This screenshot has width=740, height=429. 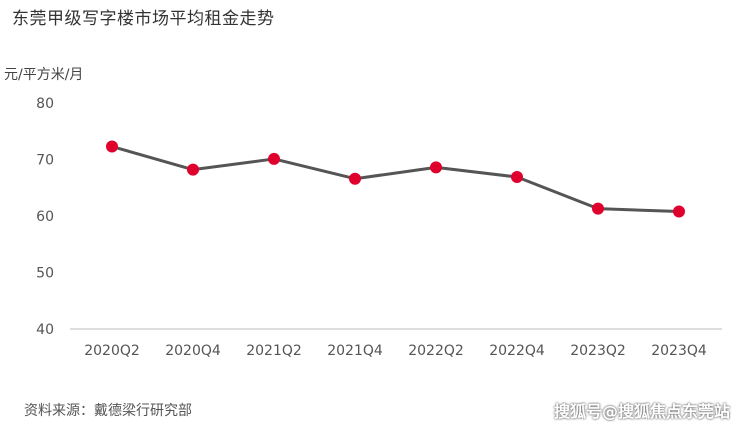 I want to click on y-tick-label: 40, so click(x=45, y=330).